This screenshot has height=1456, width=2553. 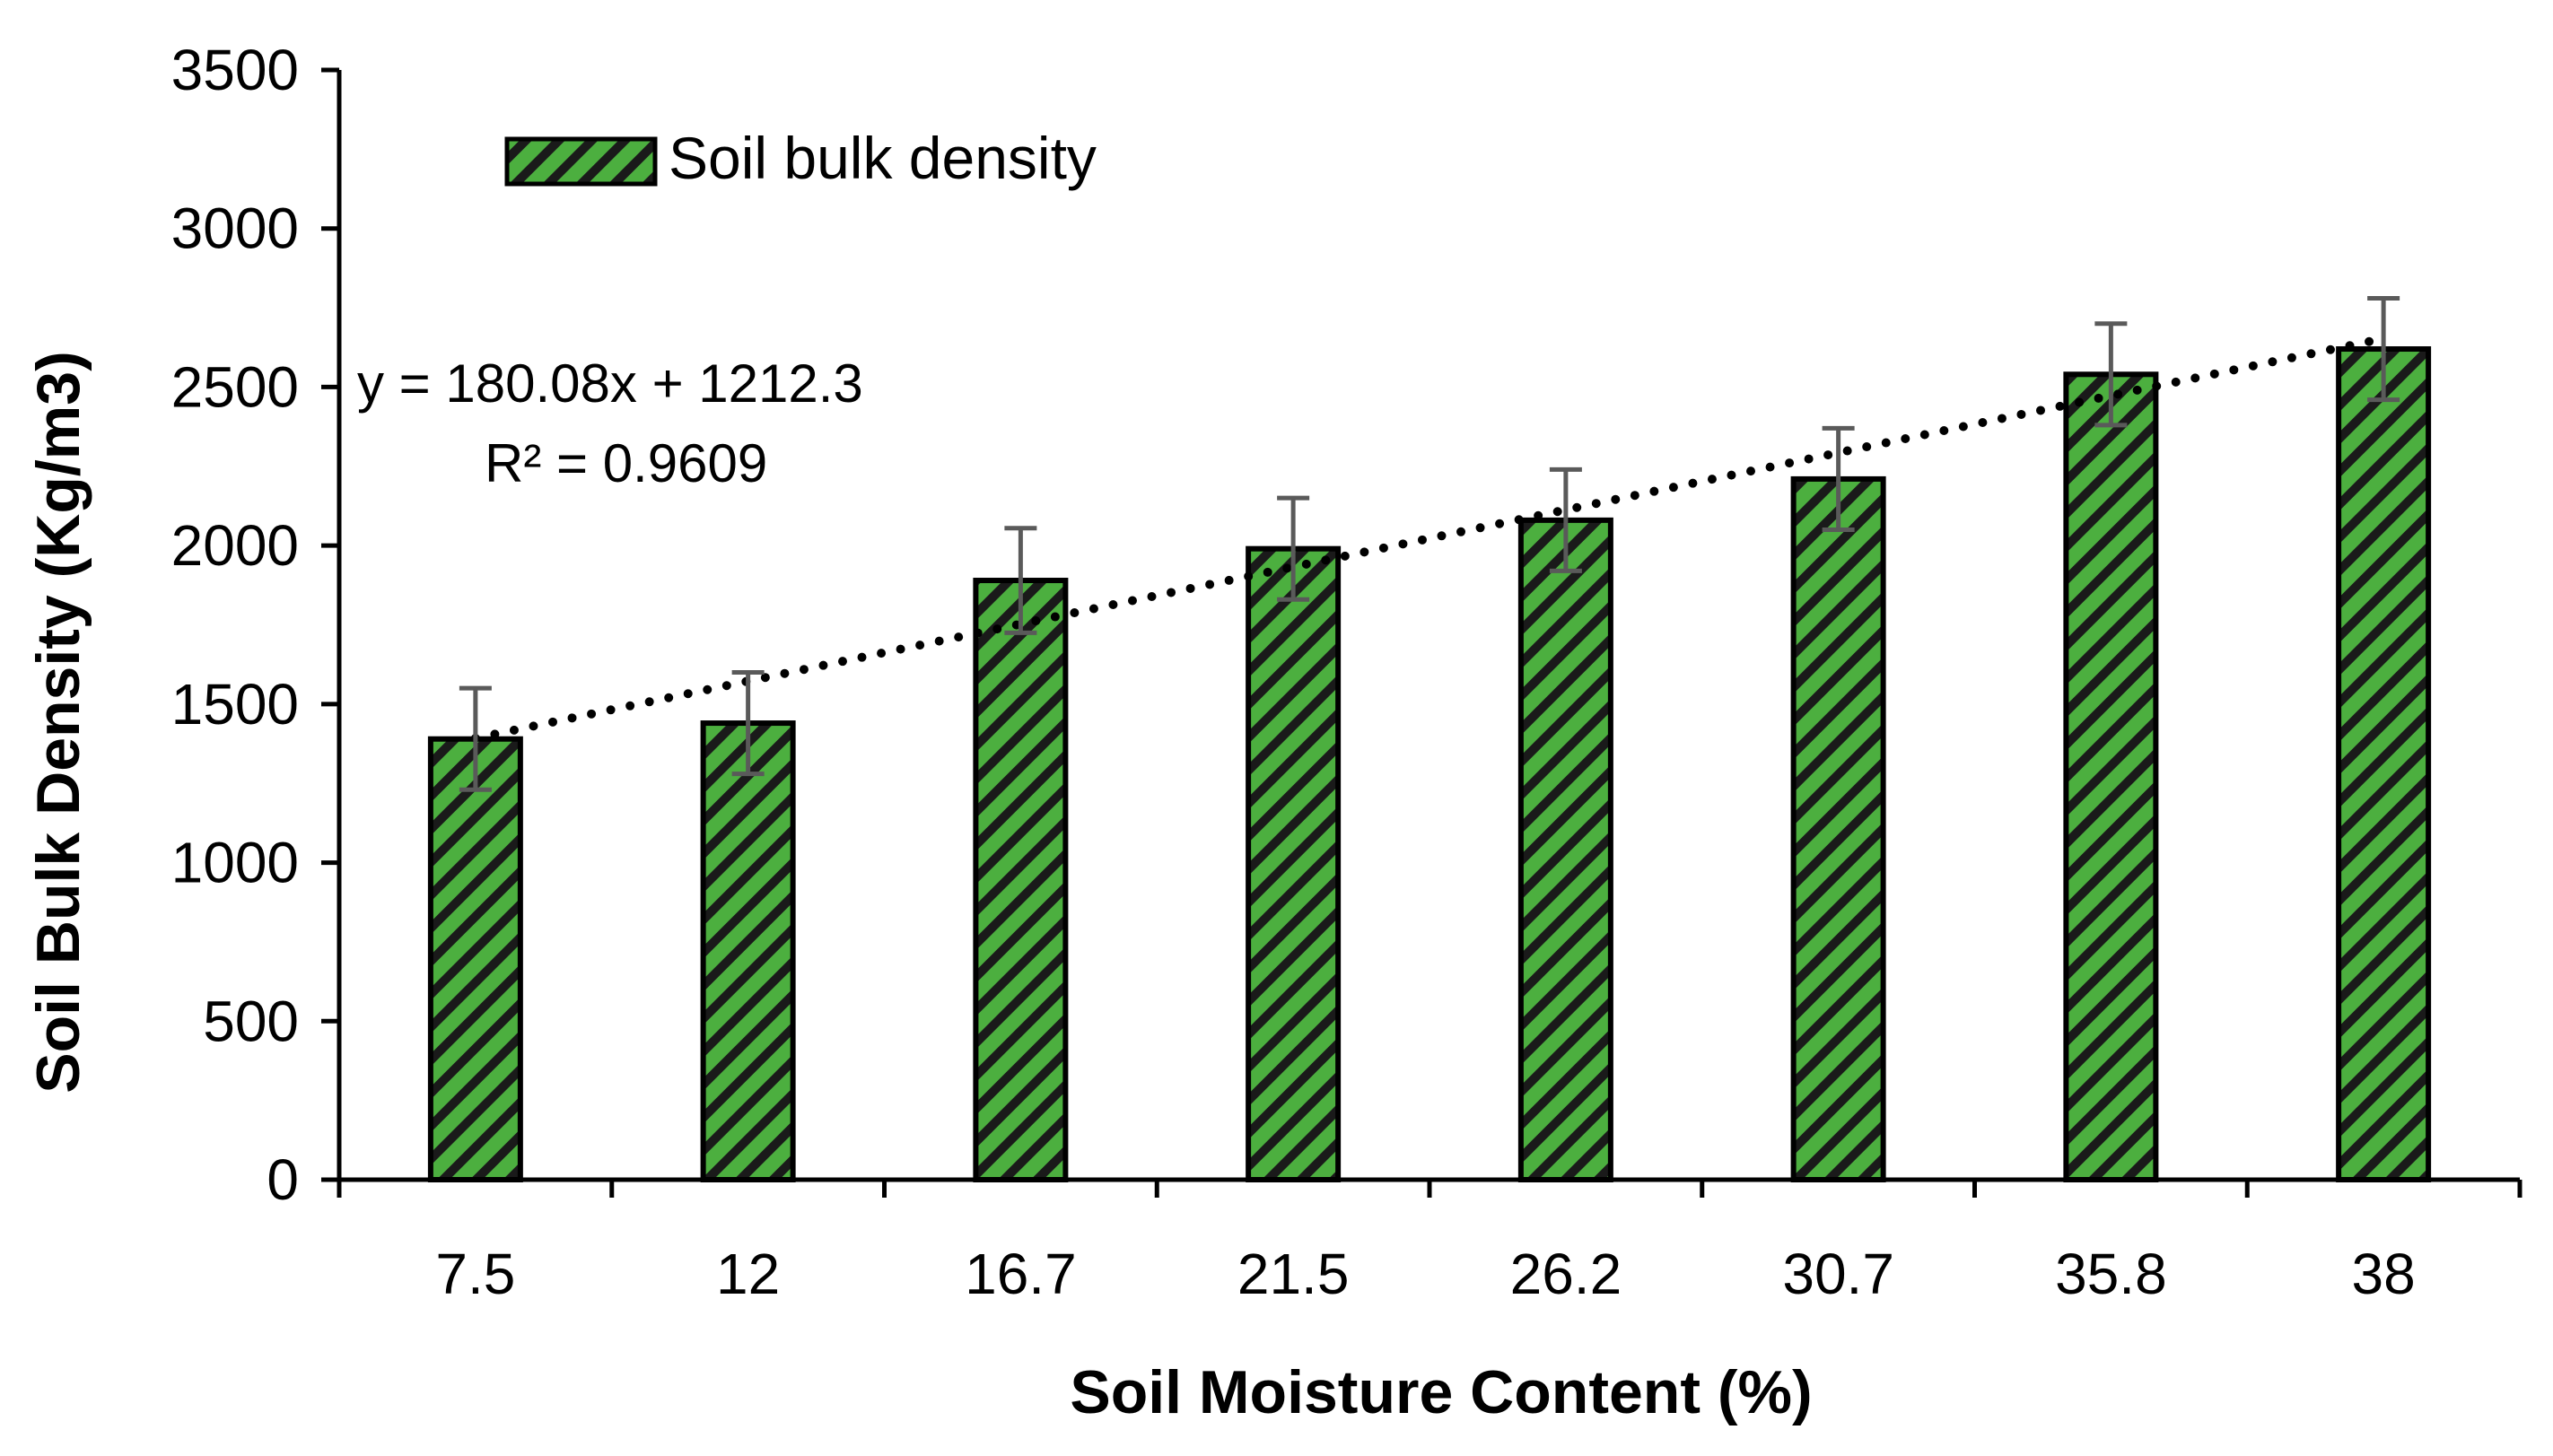 What do you see at coordinates (475, 1274) in the screenshot?
I see `x-tick-label: 7.5` at bounding box center [475, 1274].